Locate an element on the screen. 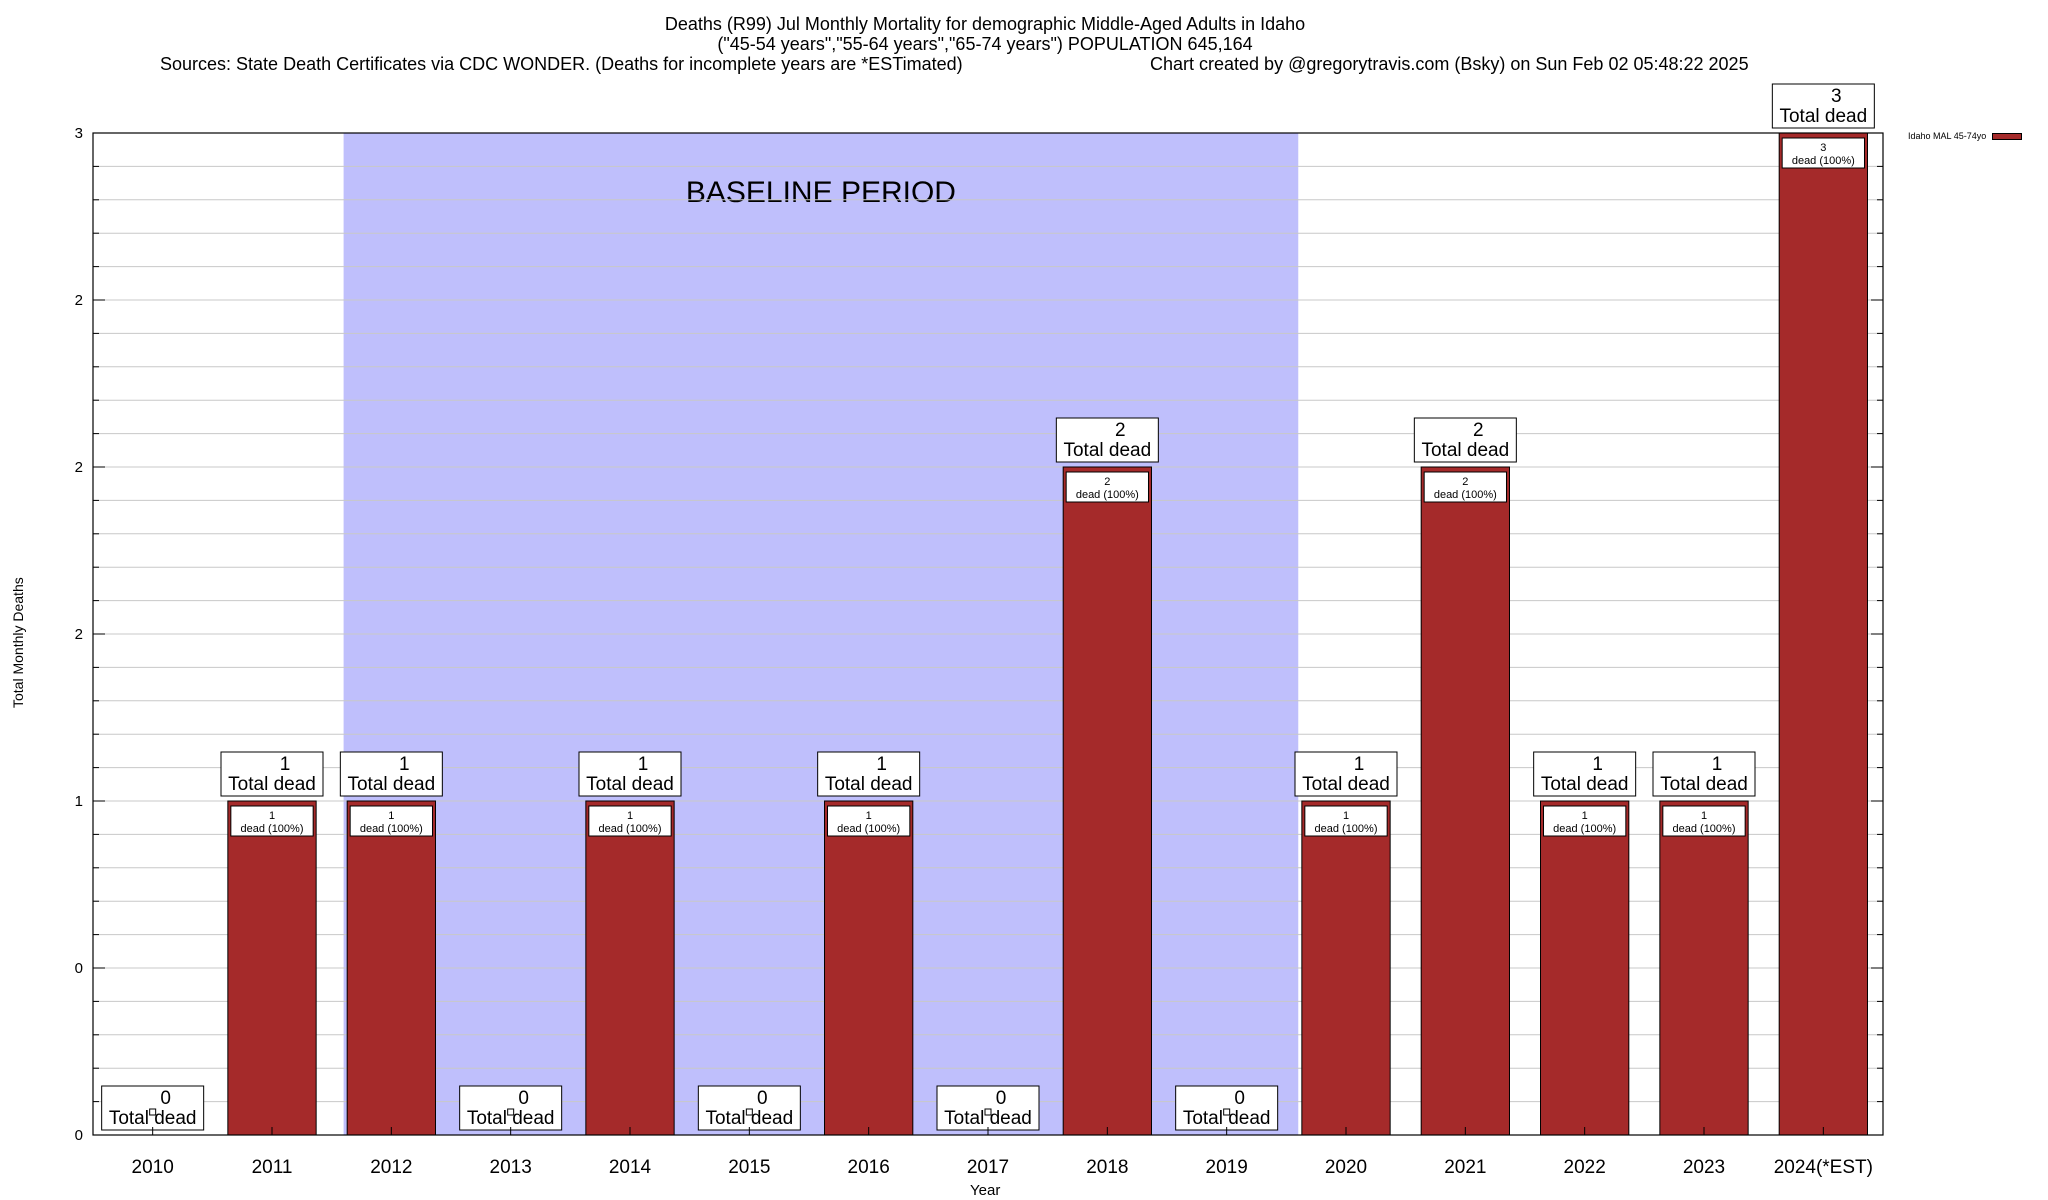 The image size is (2048, 1200). total-value: 3 is located at coordinates (1836, 96).